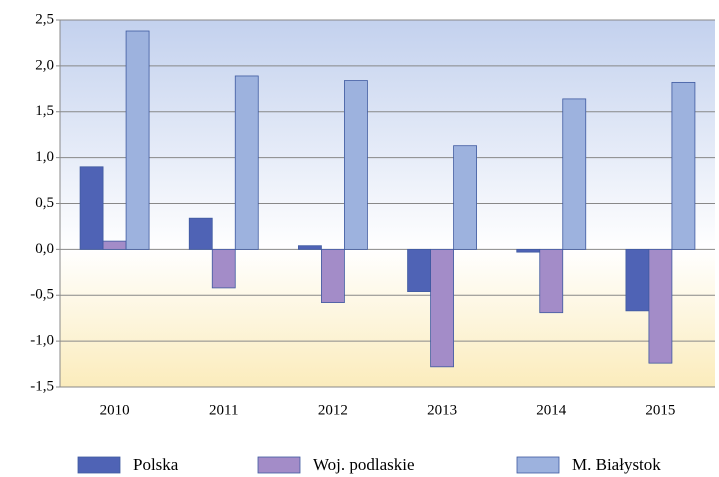 Image resolution: width=719 pixels, height=477 pixels. Describe the element at coordinates (42, 295) in the screenshot. I see `y-tick-label: -0,5` at that location.